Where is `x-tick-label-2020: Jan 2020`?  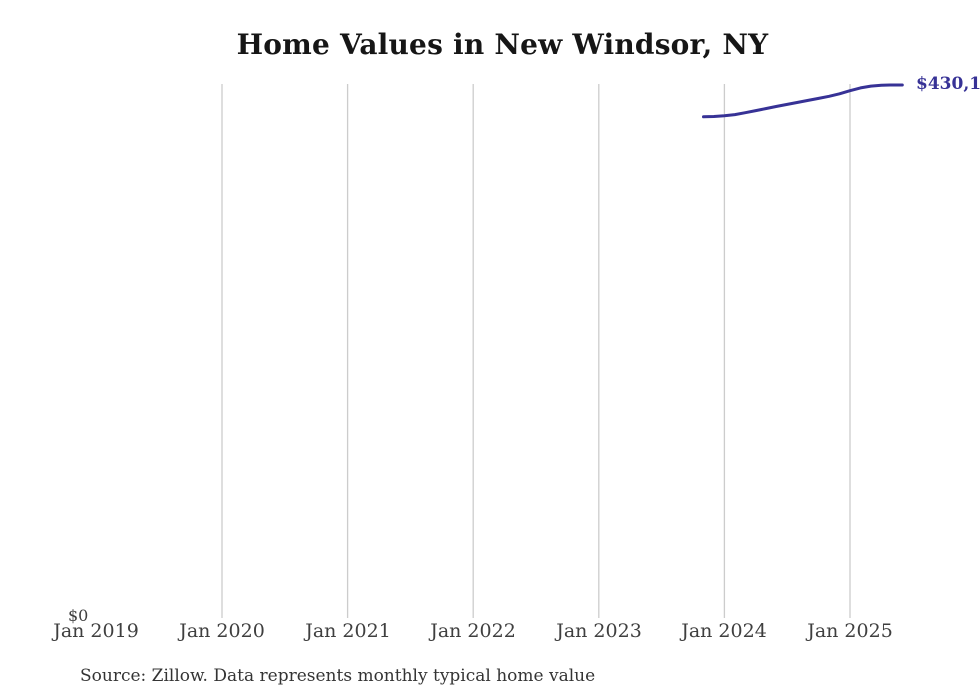 x-tick-label-2020: Jan 2020 is located at coordinates (222, 631).